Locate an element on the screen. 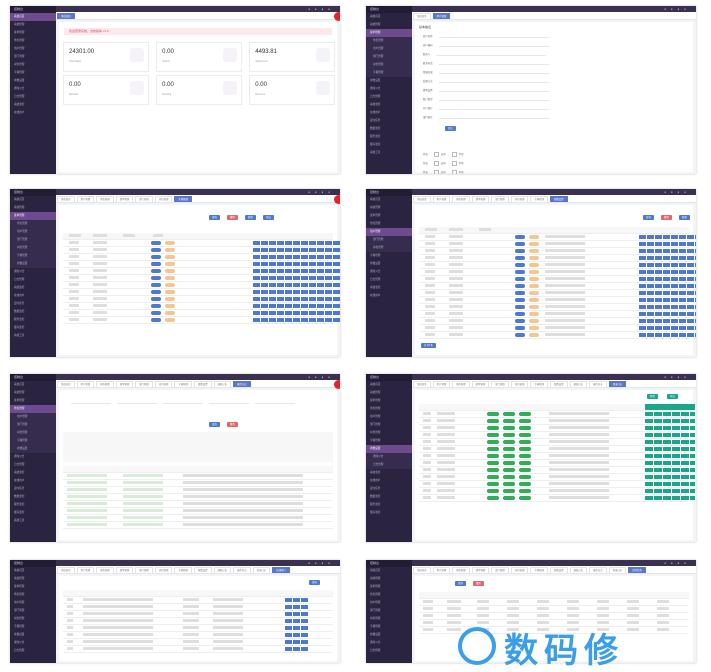 This screenshot has width=711, height=672. sidebar-item: 系统监控 is located at coordinates (375, 472).